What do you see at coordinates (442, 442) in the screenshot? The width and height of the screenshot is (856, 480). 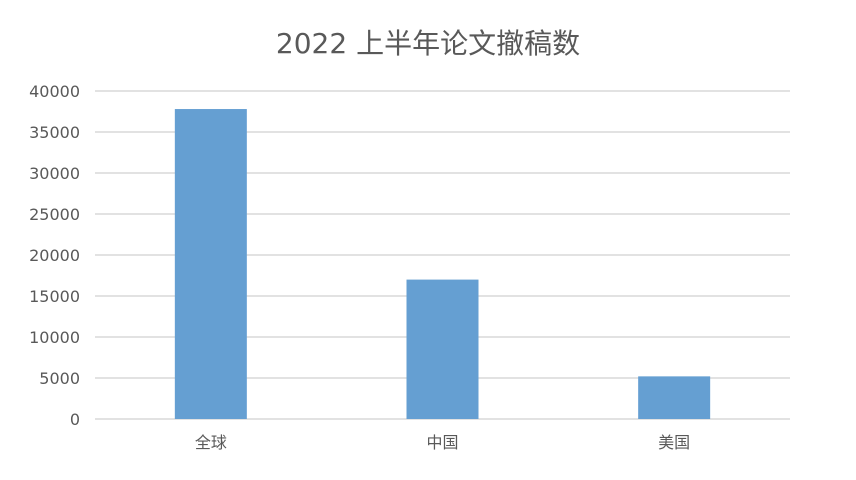 I see `x-tick-label: 中国` at bounding box center [442, 442].